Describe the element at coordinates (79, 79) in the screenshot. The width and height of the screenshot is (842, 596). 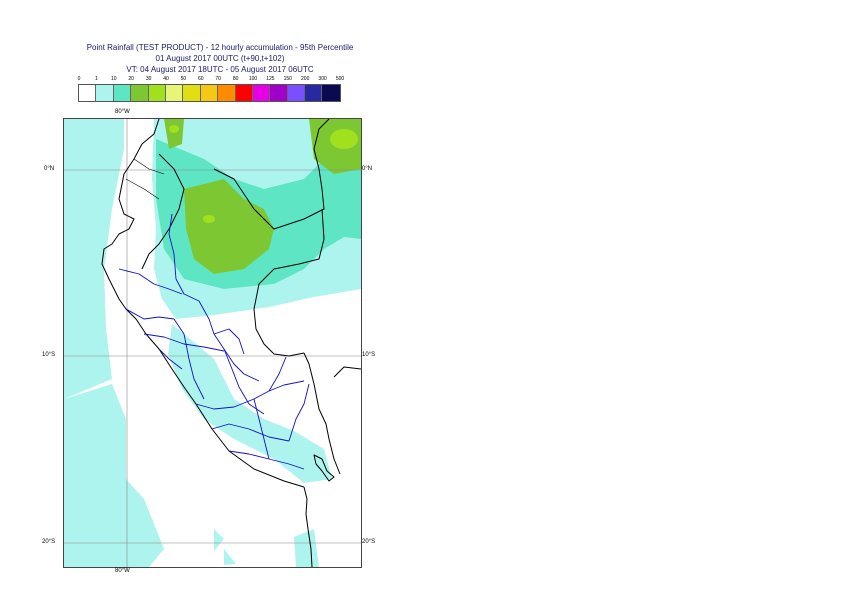
I see `legend-tick-label: 0` at that location.